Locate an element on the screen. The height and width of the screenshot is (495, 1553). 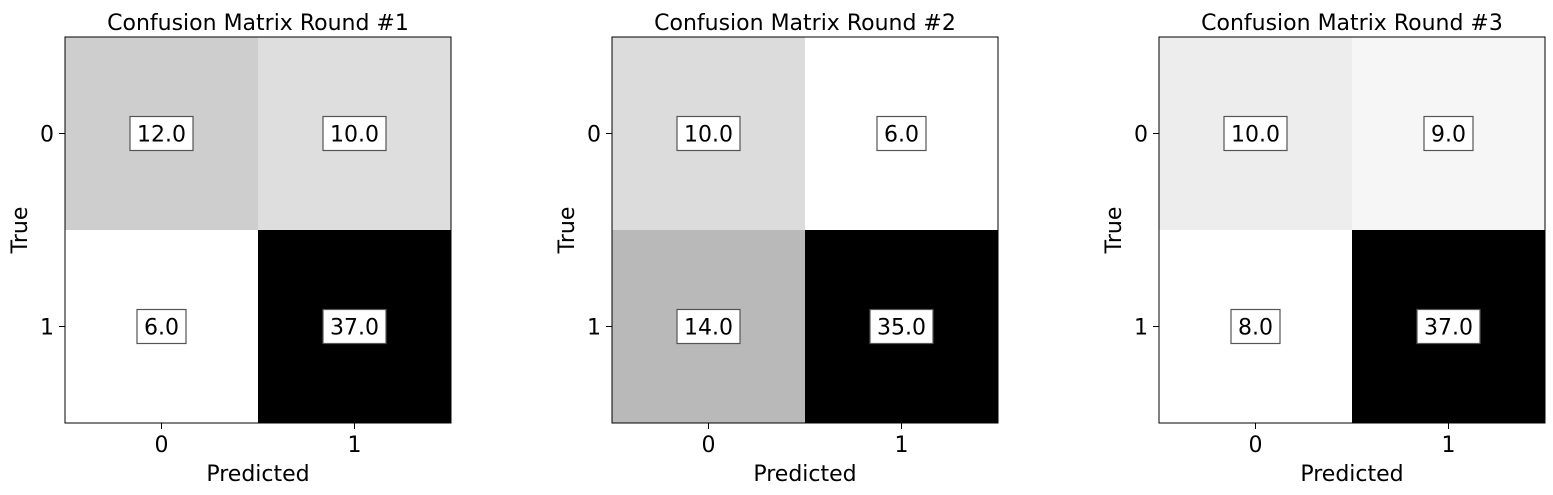
chart-title: Confusion Matrix Round #2 is located at coordinates (805, 23).